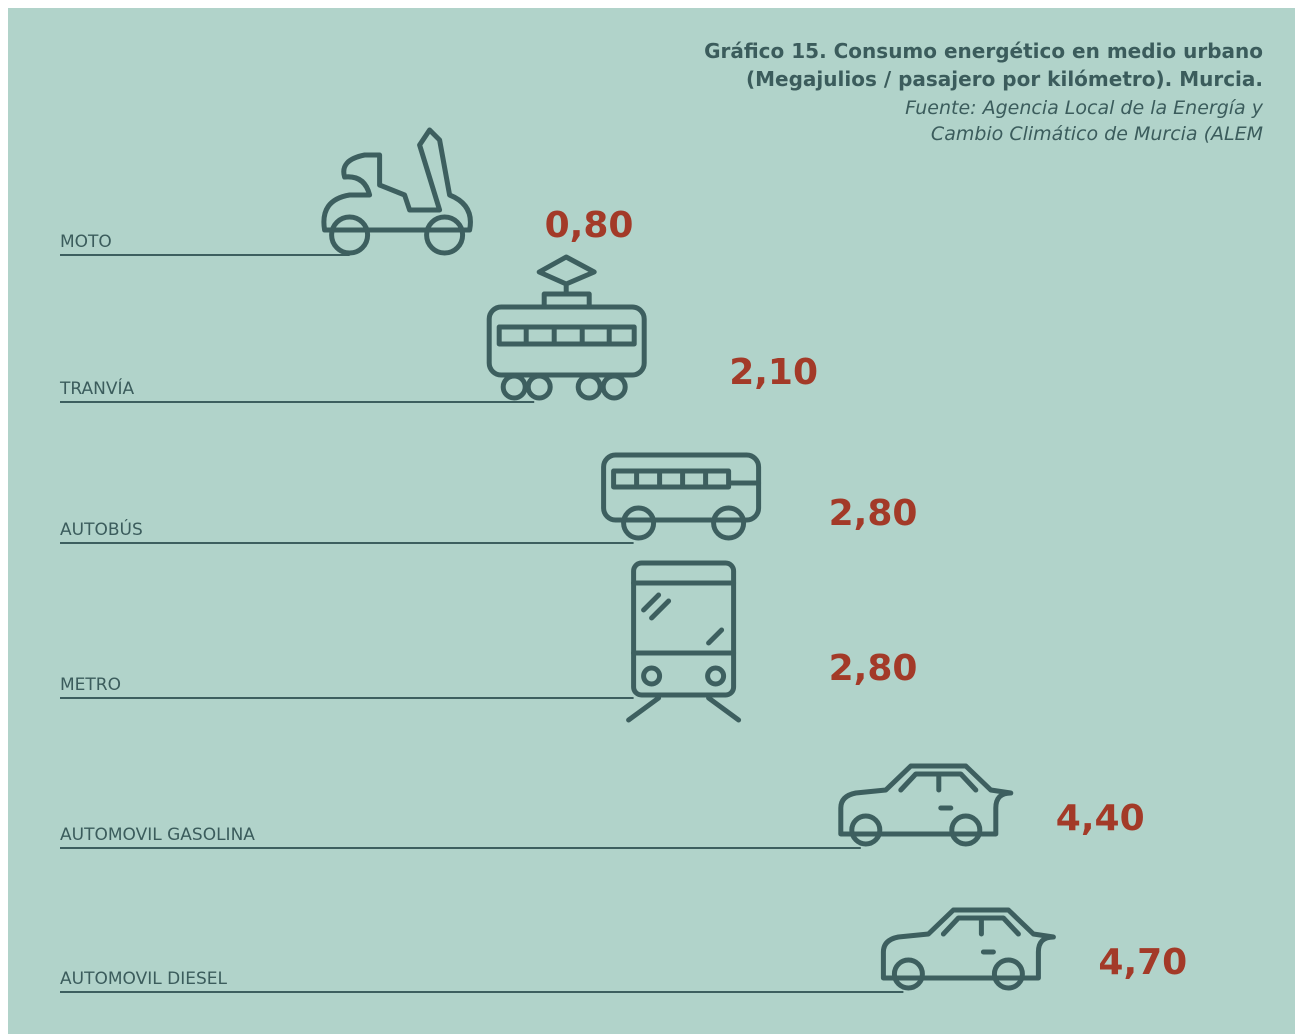 Image resolution: width=1303 pixels, height=1034 pixels. Describe the element at coordinates (157, 835) in the screenshot. I see `category-label: AUTOMOVIL GASOLINA` at that location.